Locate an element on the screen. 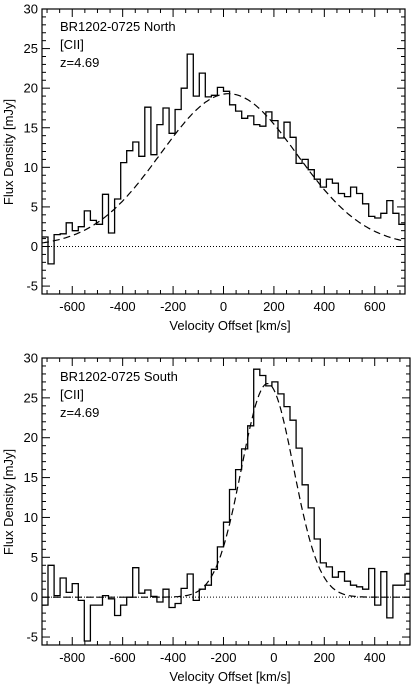  north-x-tick-label: 200 is located at coordinates (274, 306).